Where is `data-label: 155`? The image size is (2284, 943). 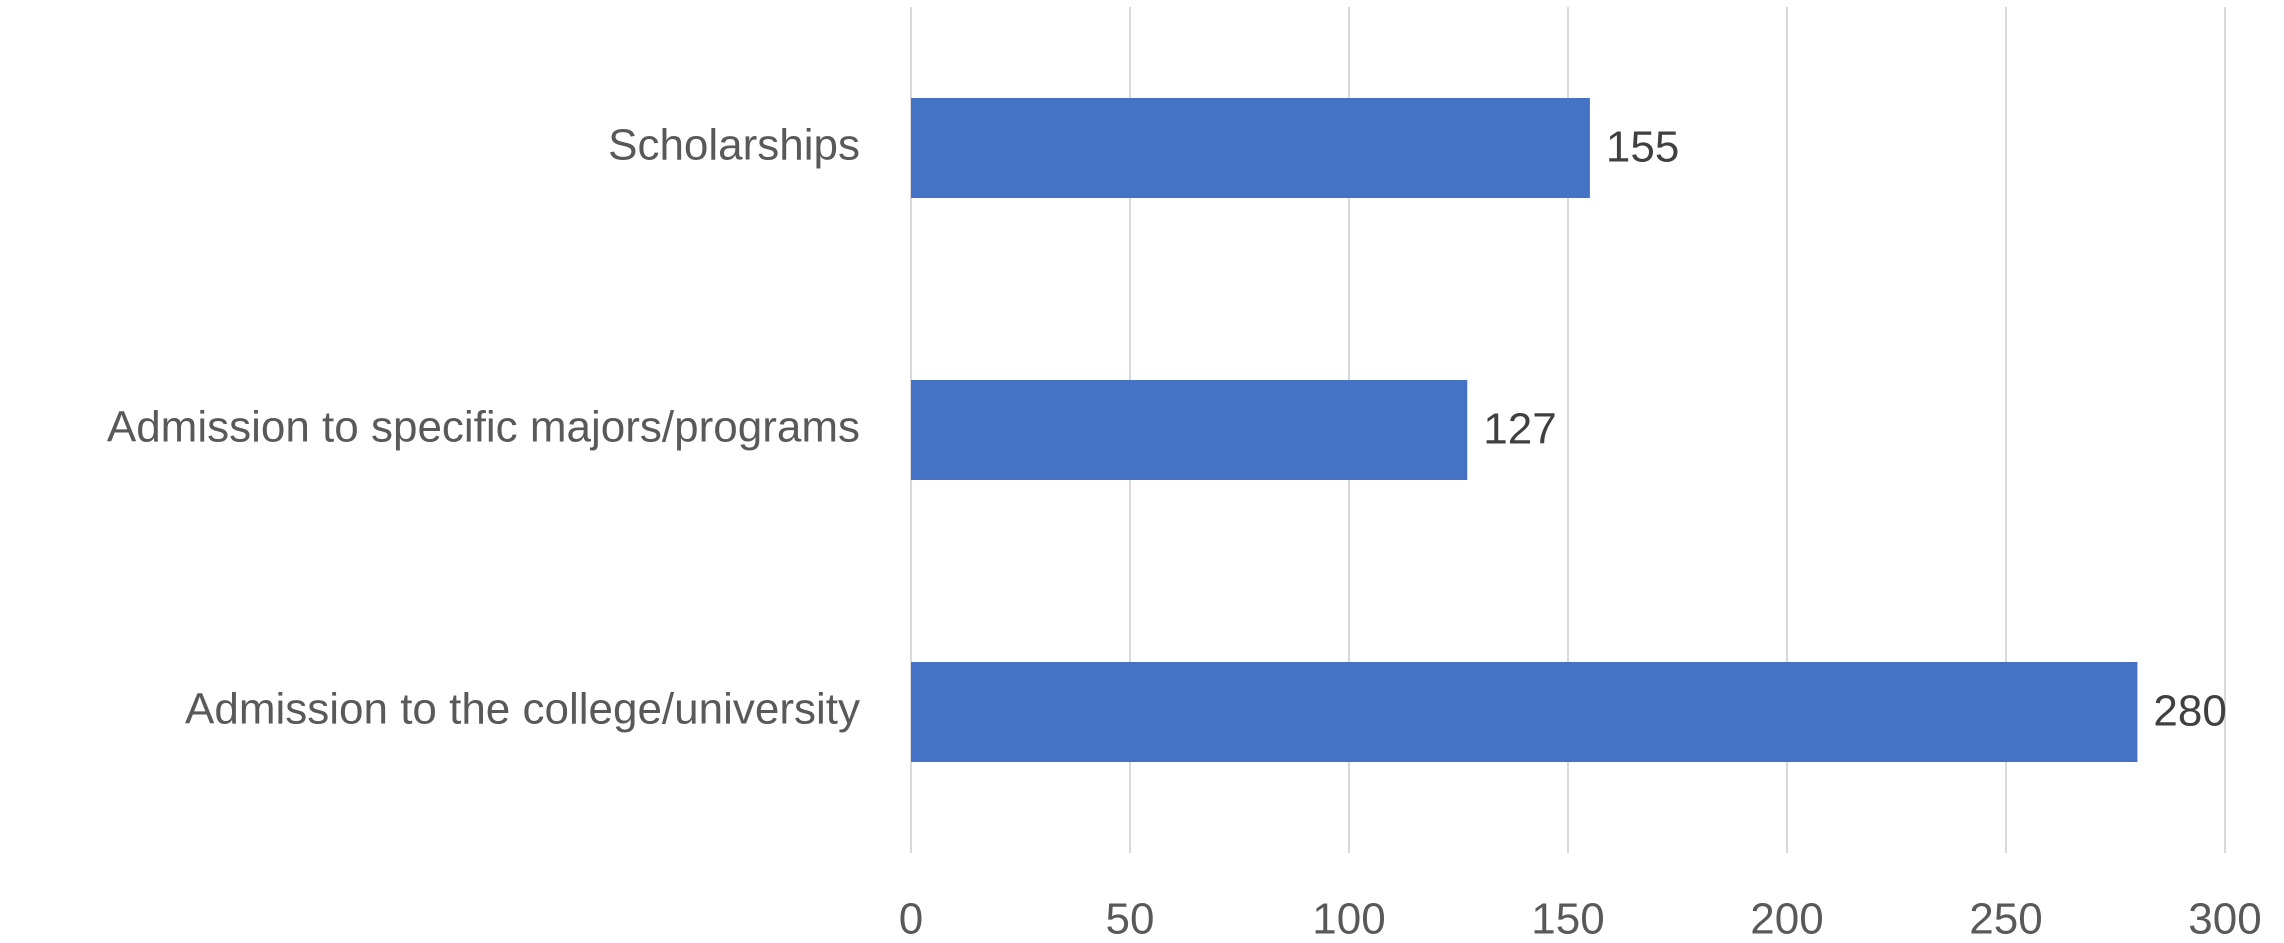
data-label: 155 is located at coordinates (1642, 147).